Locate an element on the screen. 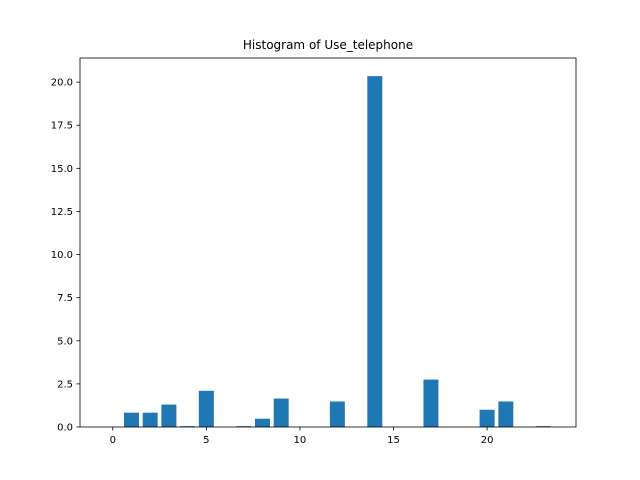  y-tick-label: 0.0 is located at coordinates (65, 428).